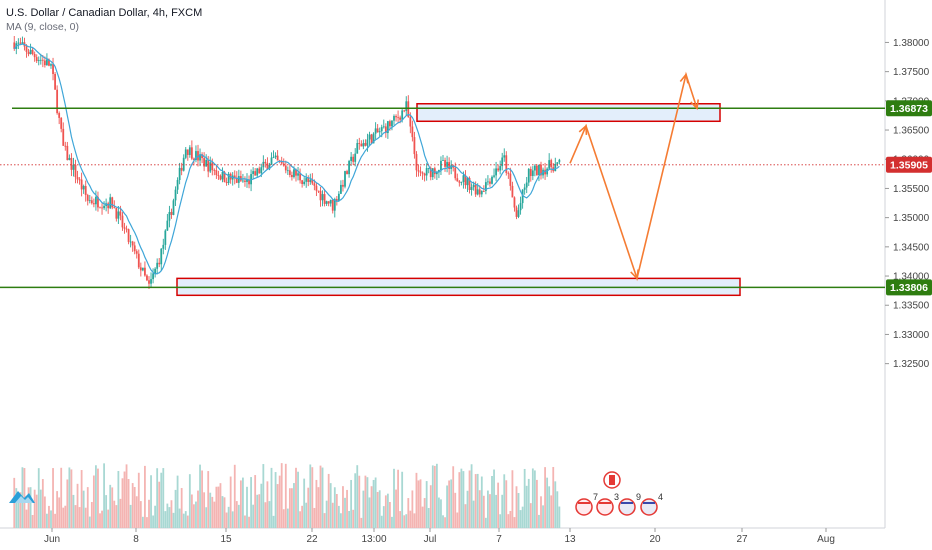 The width and height of the screenshot is (932, 550). What do you see at coordinates (430, 539) in the screenshot?
I see `x-tick-label: Jul` at bounding box center [430, 539].